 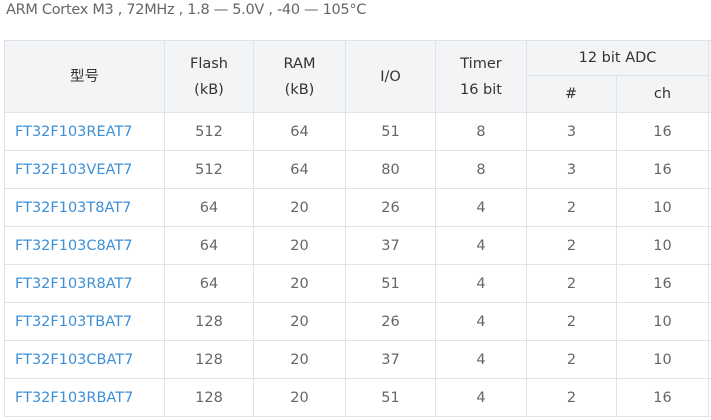 I want to click on table-row: FT32F103VEAT7 512 64 80 8 3 16, so click(x=357, y=169).